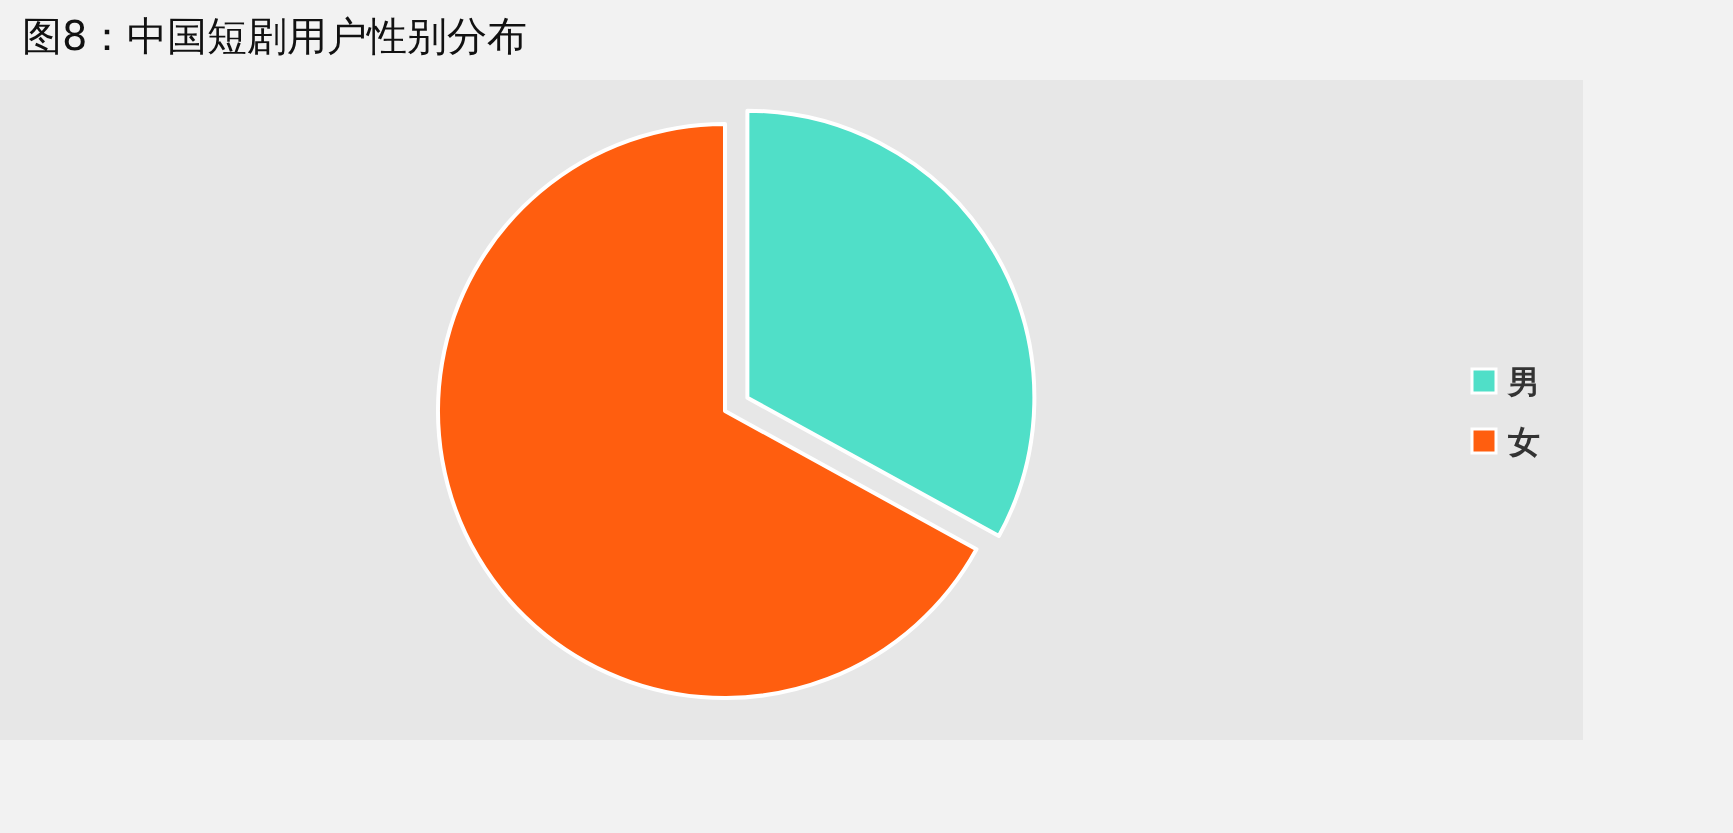 This screenshot has width=1733, height=833. What do you see at coordinates (1523, 382) in the screenshot?
I see `legend-label: 男` at bounding box center [1523, 382].